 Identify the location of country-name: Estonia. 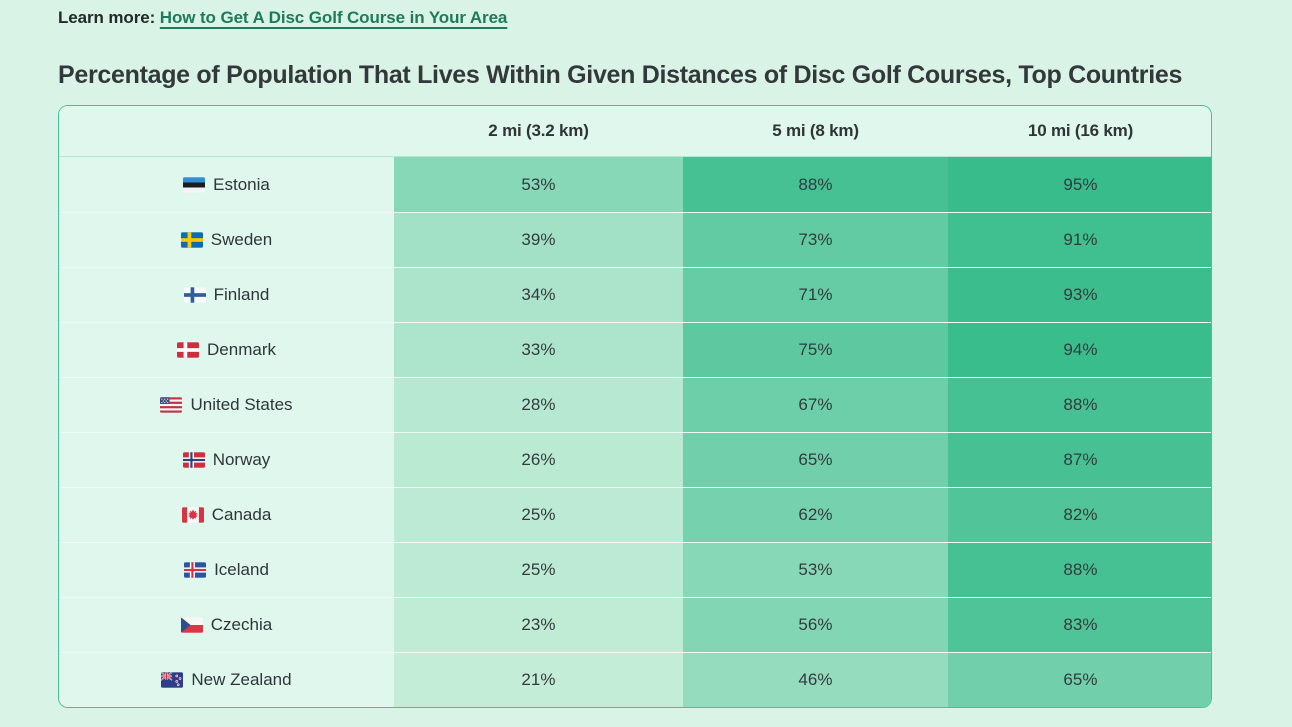
(241, 184).